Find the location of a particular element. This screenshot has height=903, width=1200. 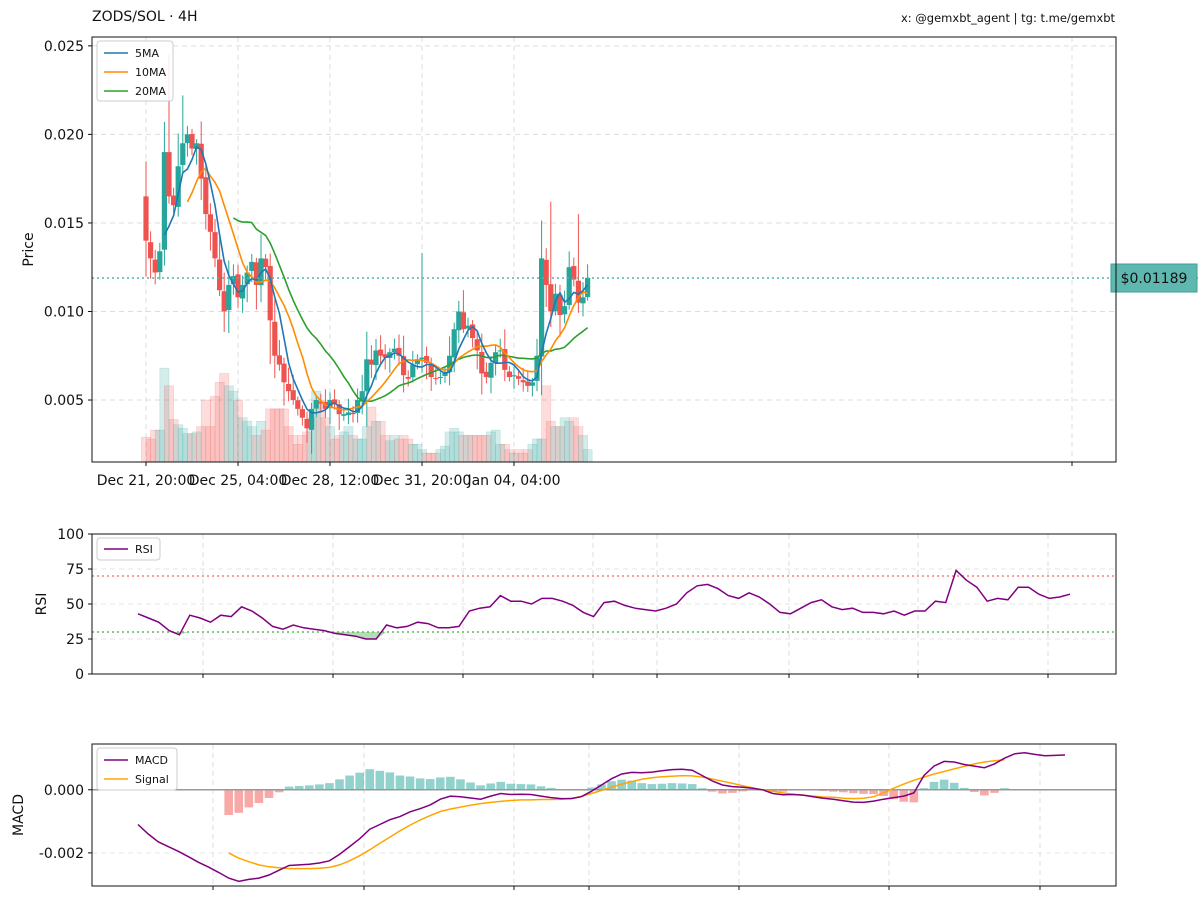

legend-label: Signal is located at coordinates (152, 779).